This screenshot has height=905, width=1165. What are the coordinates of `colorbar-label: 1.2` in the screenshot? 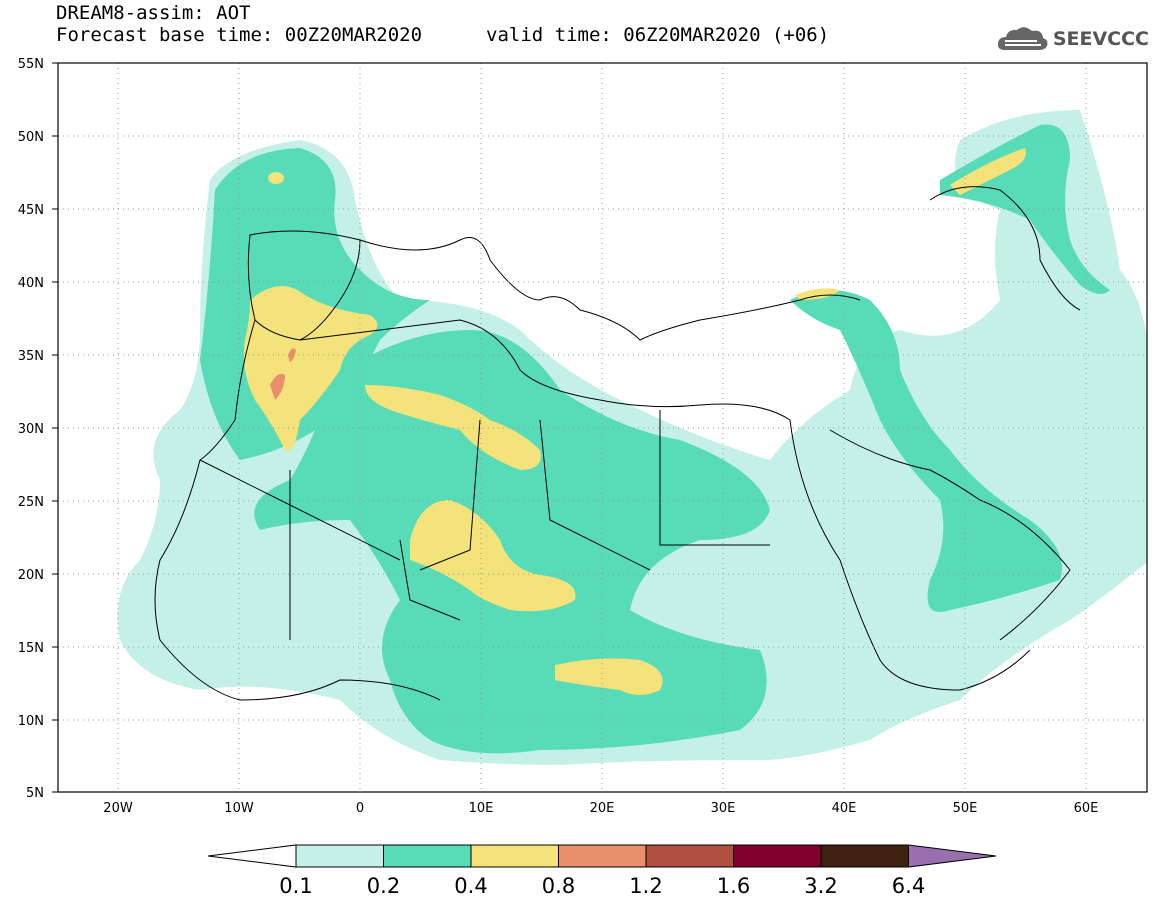 It's located at (645, 886).